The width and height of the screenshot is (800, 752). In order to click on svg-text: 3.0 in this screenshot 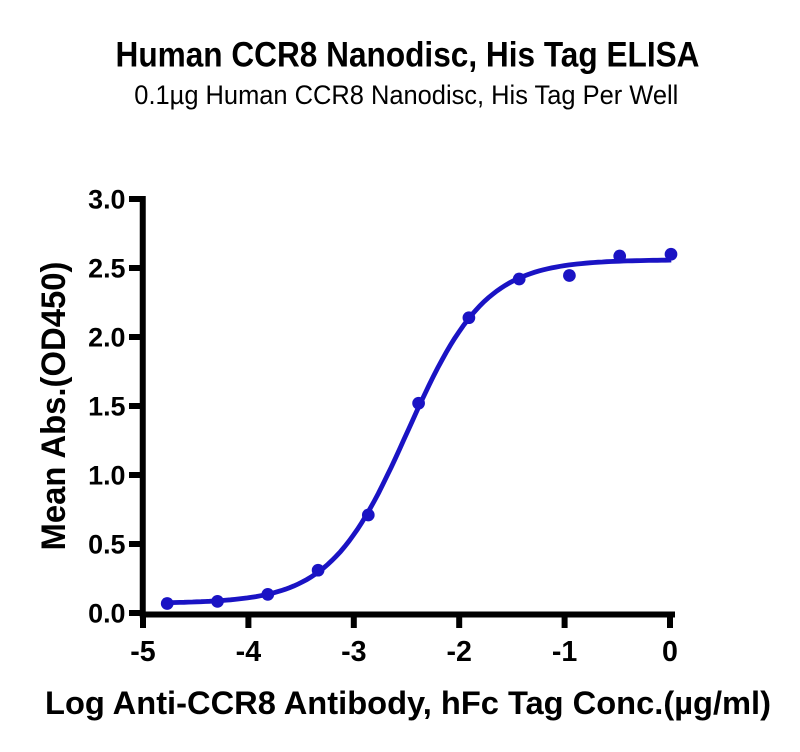, I will do `click(106, 199)`.